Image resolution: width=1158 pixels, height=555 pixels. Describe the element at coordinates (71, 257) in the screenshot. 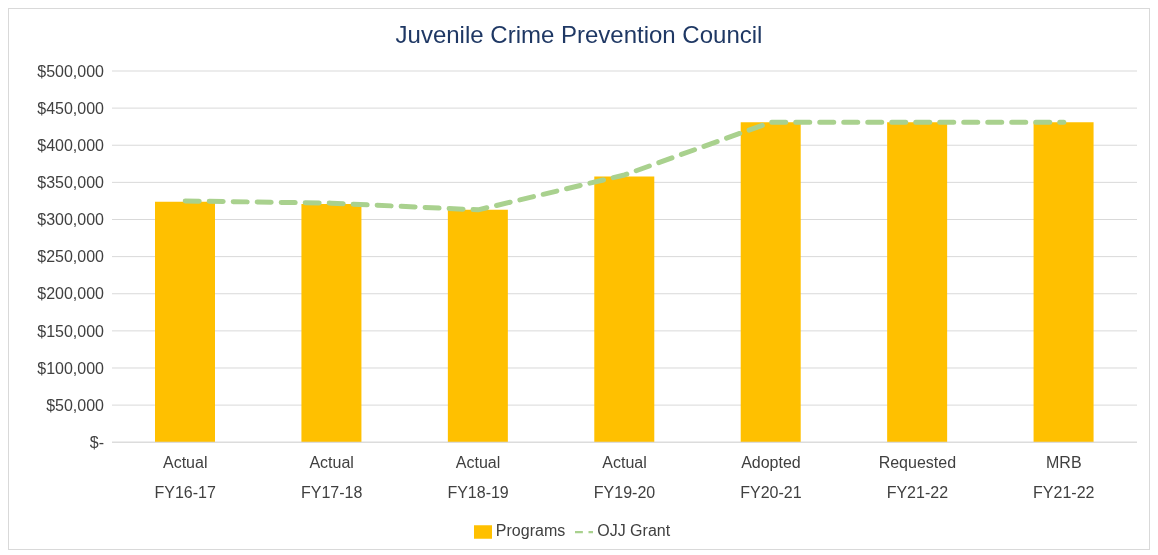

I see `y-tick-label: $250,000` at that location.